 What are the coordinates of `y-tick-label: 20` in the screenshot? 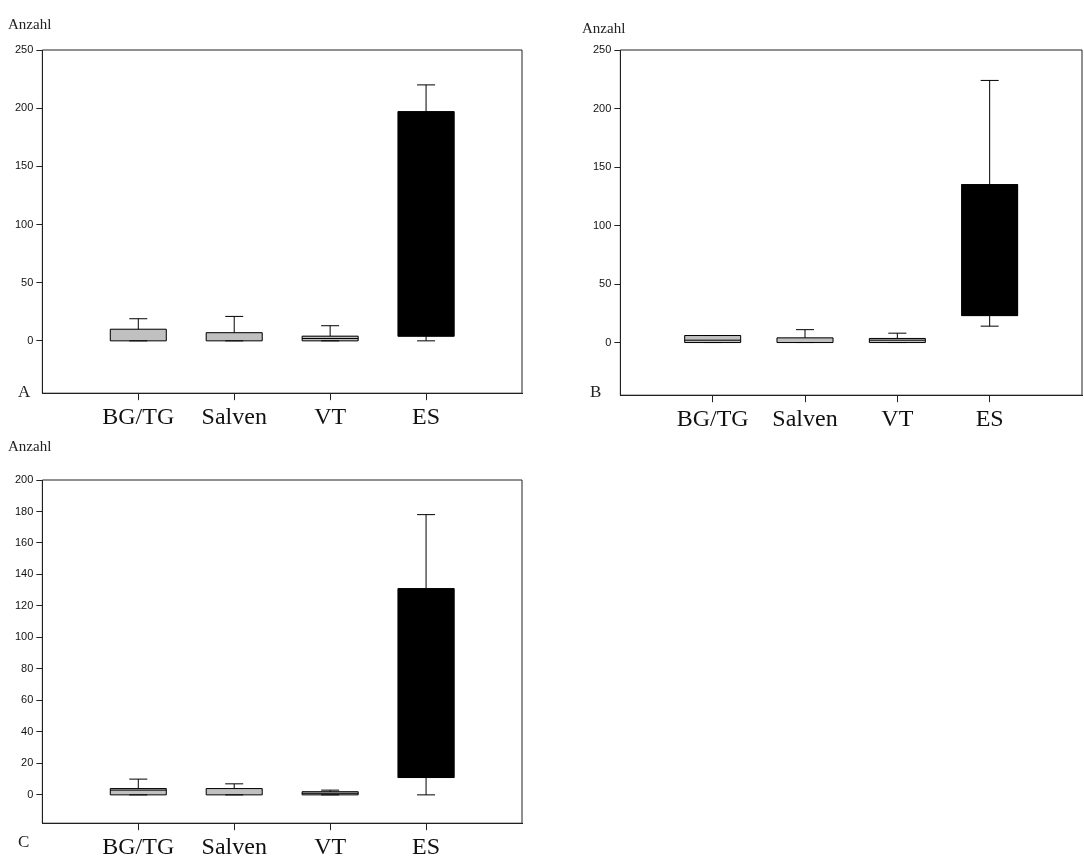 It's located at (27, 762).